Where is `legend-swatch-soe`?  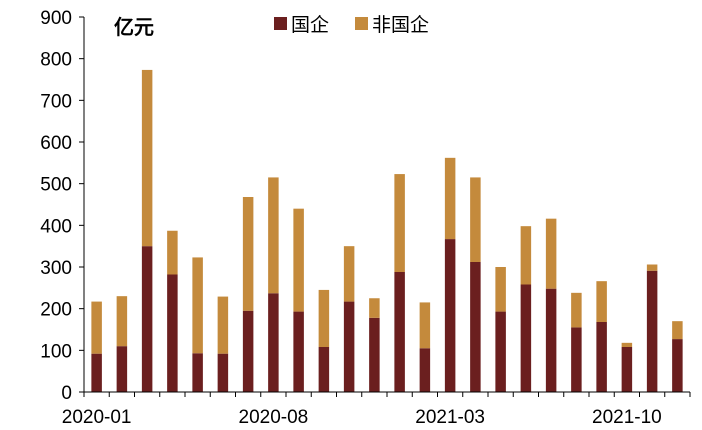
legend-swatch-soe is located at coordinates (280, 23).